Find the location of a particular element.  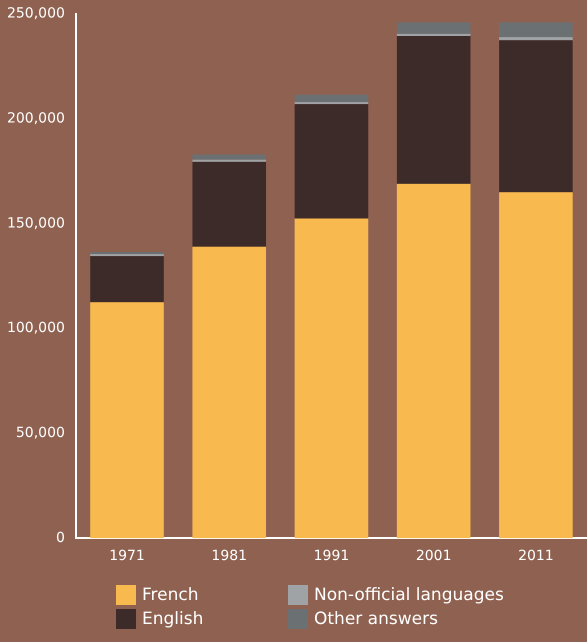

x-tick-label: 1971 is located at coordinates (127, 556).